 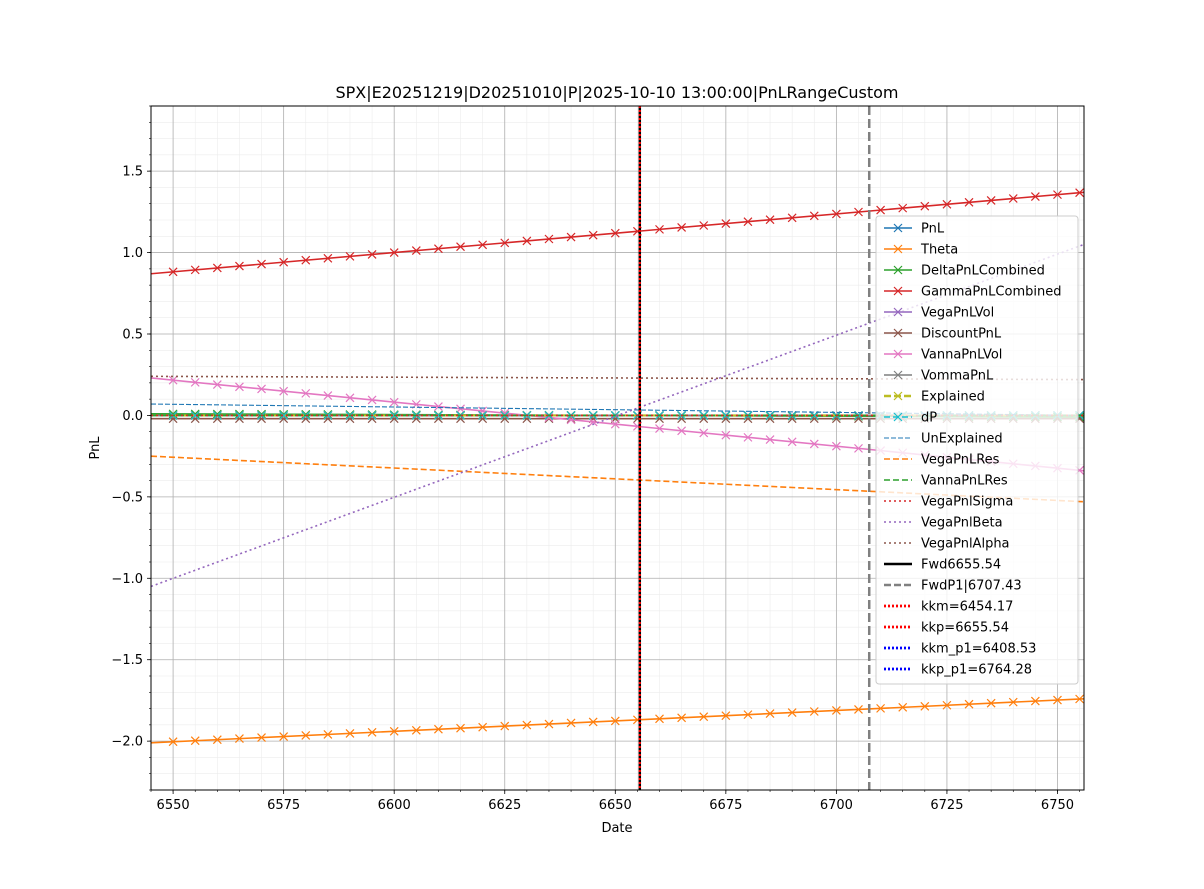 What do you see at coordinates (957, 376) in the screenshot?
I see `legend-label: VommaPnL` at bounding box center [957, 376].